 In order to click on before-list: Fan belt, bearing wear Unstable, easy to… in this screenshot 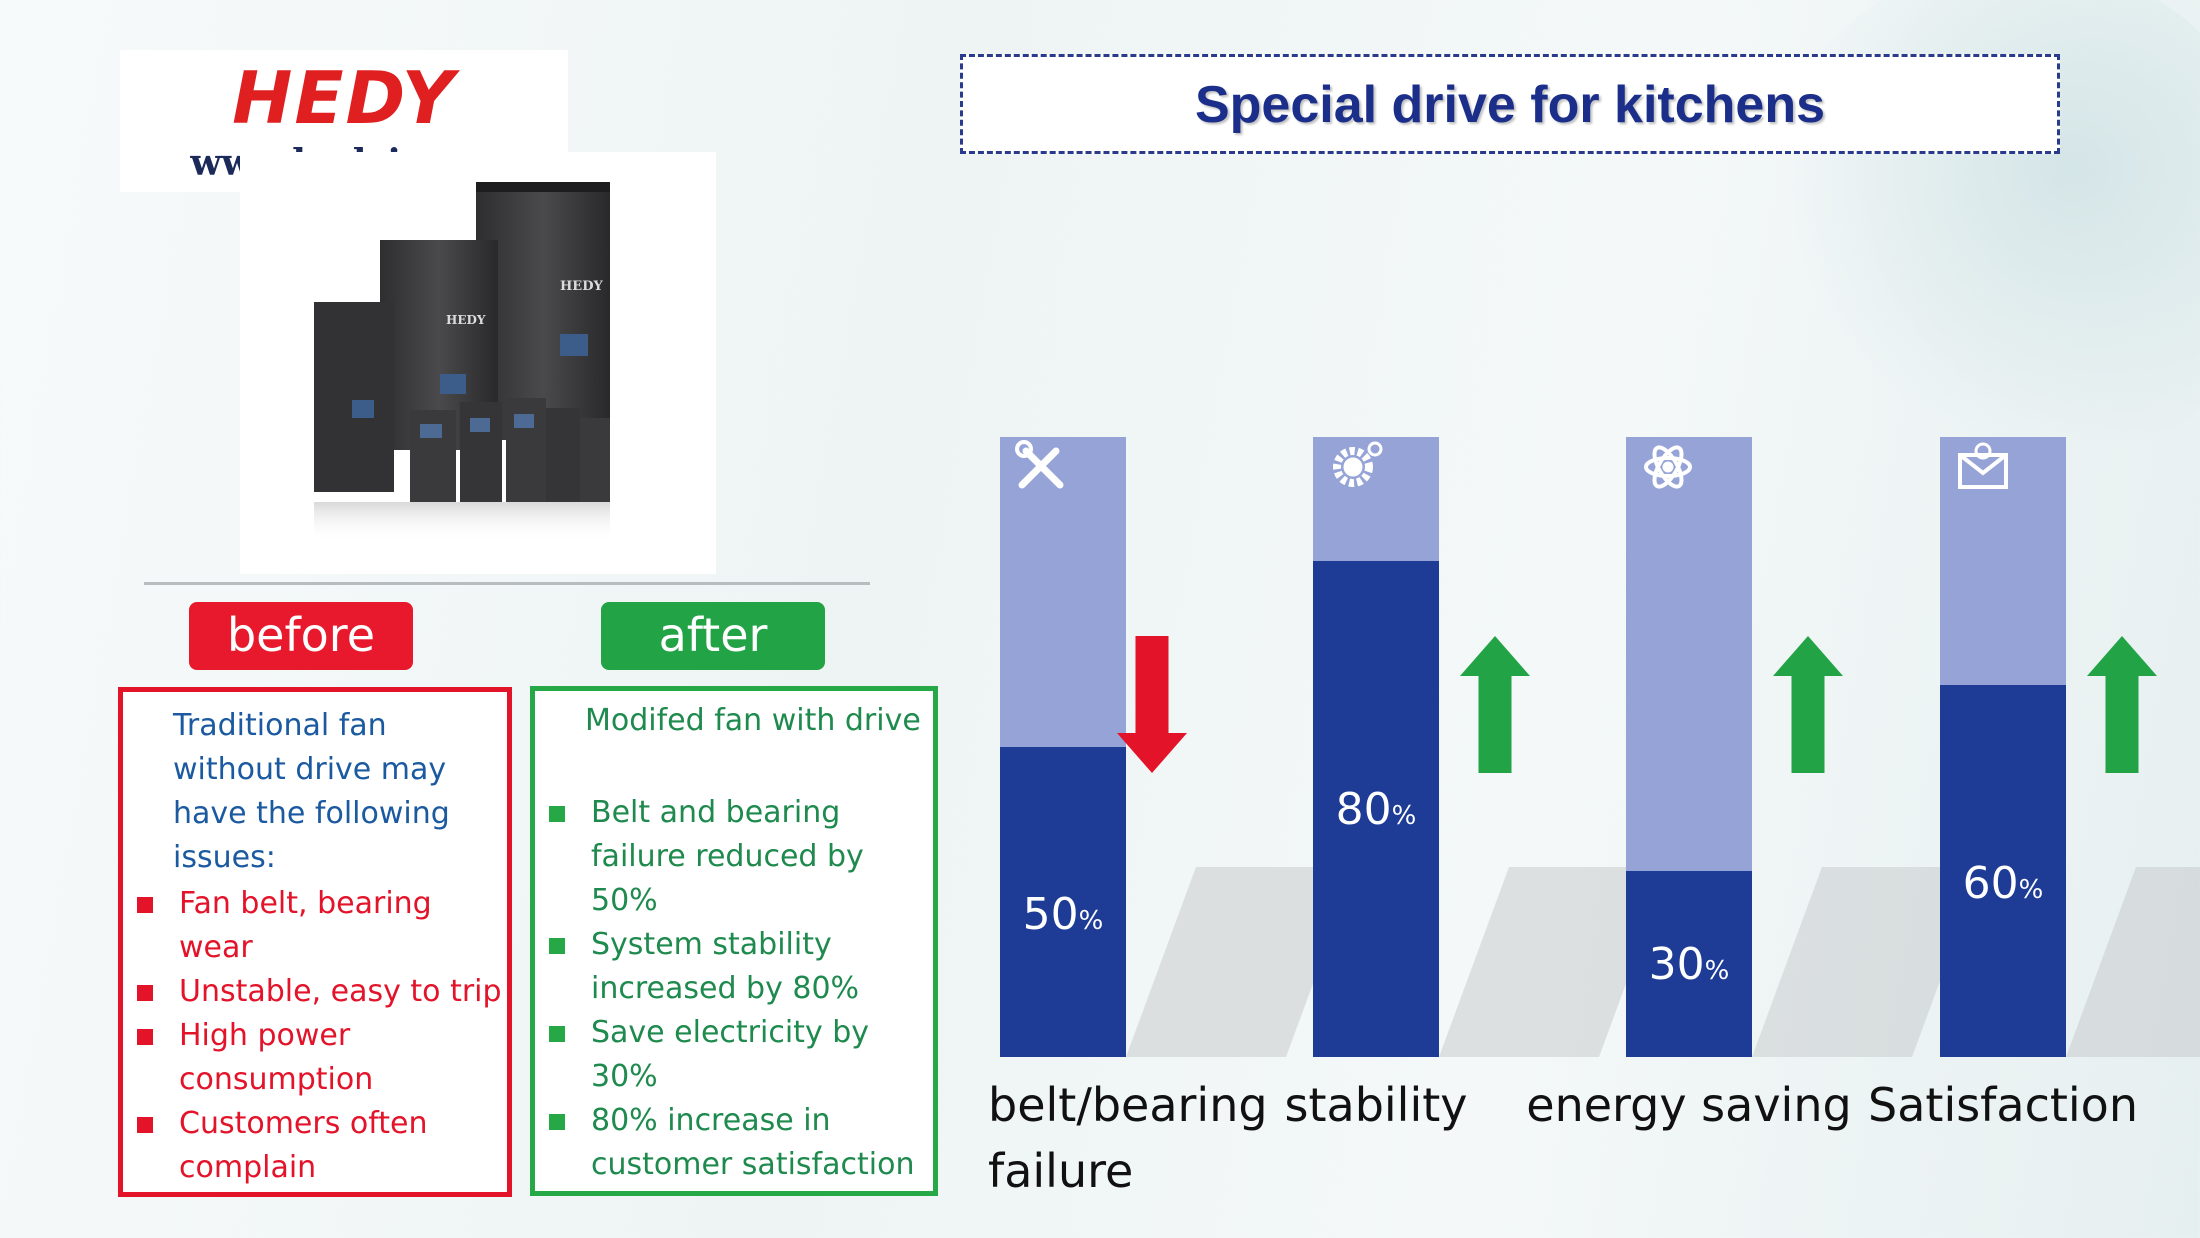, I will do `click(322, 1036)`.